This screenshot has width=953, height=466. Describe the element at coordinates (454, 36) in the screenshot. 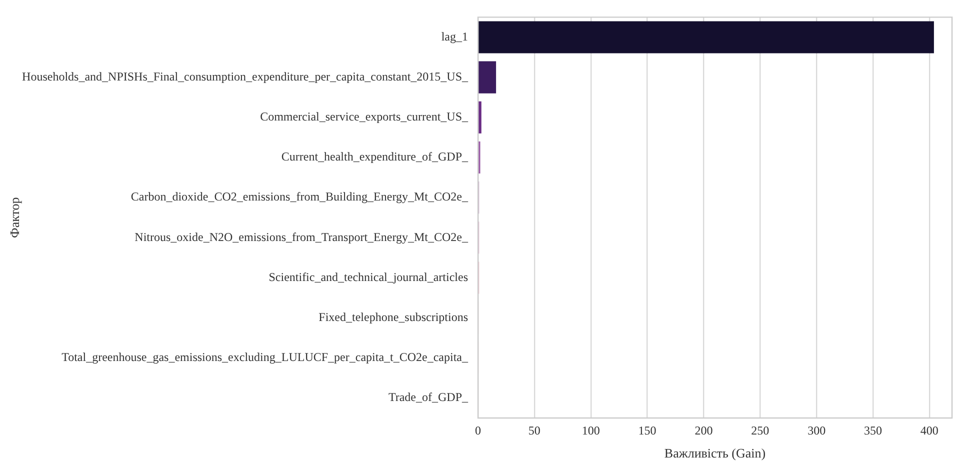

I see `y-tick-label: lag_1` at that location.